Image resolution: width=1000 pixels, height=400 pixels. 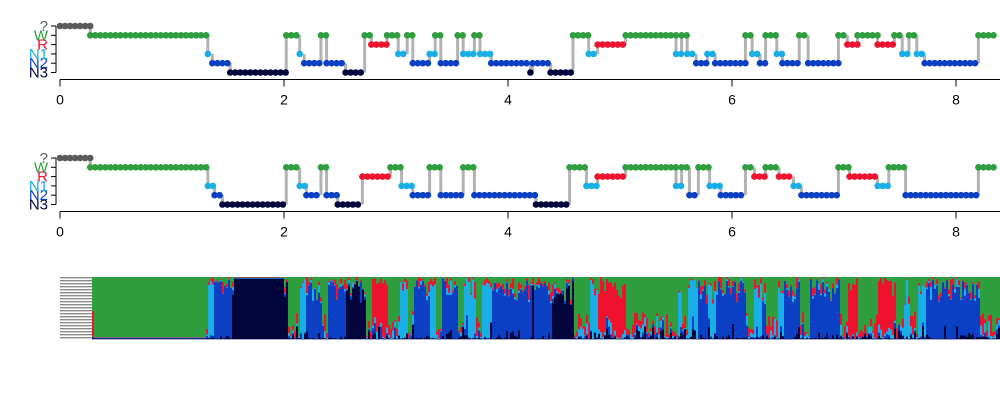 I want to click on probability-column-unknown, so click(x=83, y=308).